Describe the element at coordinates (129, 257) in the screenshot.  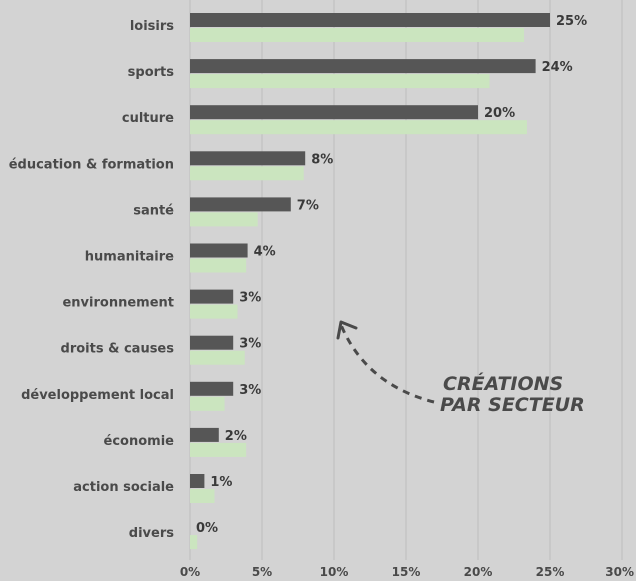
I see `category-label: humanitaire` at that location.